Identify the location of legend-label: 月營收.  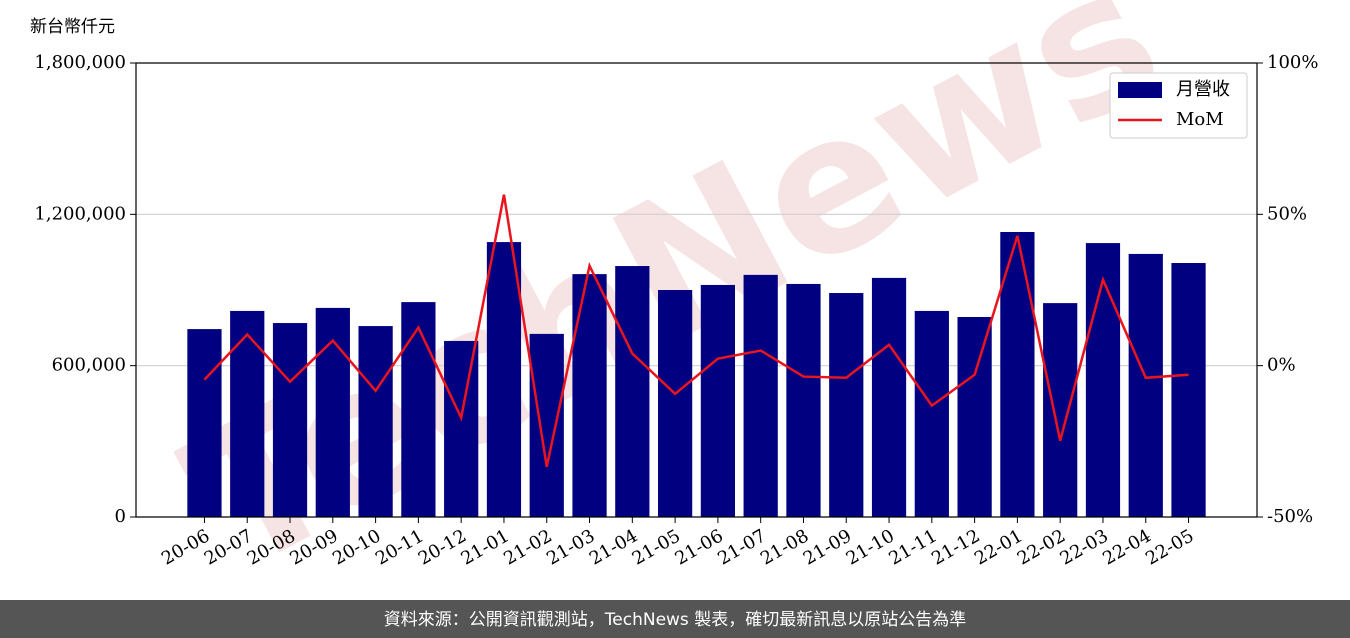
(1203, 89).